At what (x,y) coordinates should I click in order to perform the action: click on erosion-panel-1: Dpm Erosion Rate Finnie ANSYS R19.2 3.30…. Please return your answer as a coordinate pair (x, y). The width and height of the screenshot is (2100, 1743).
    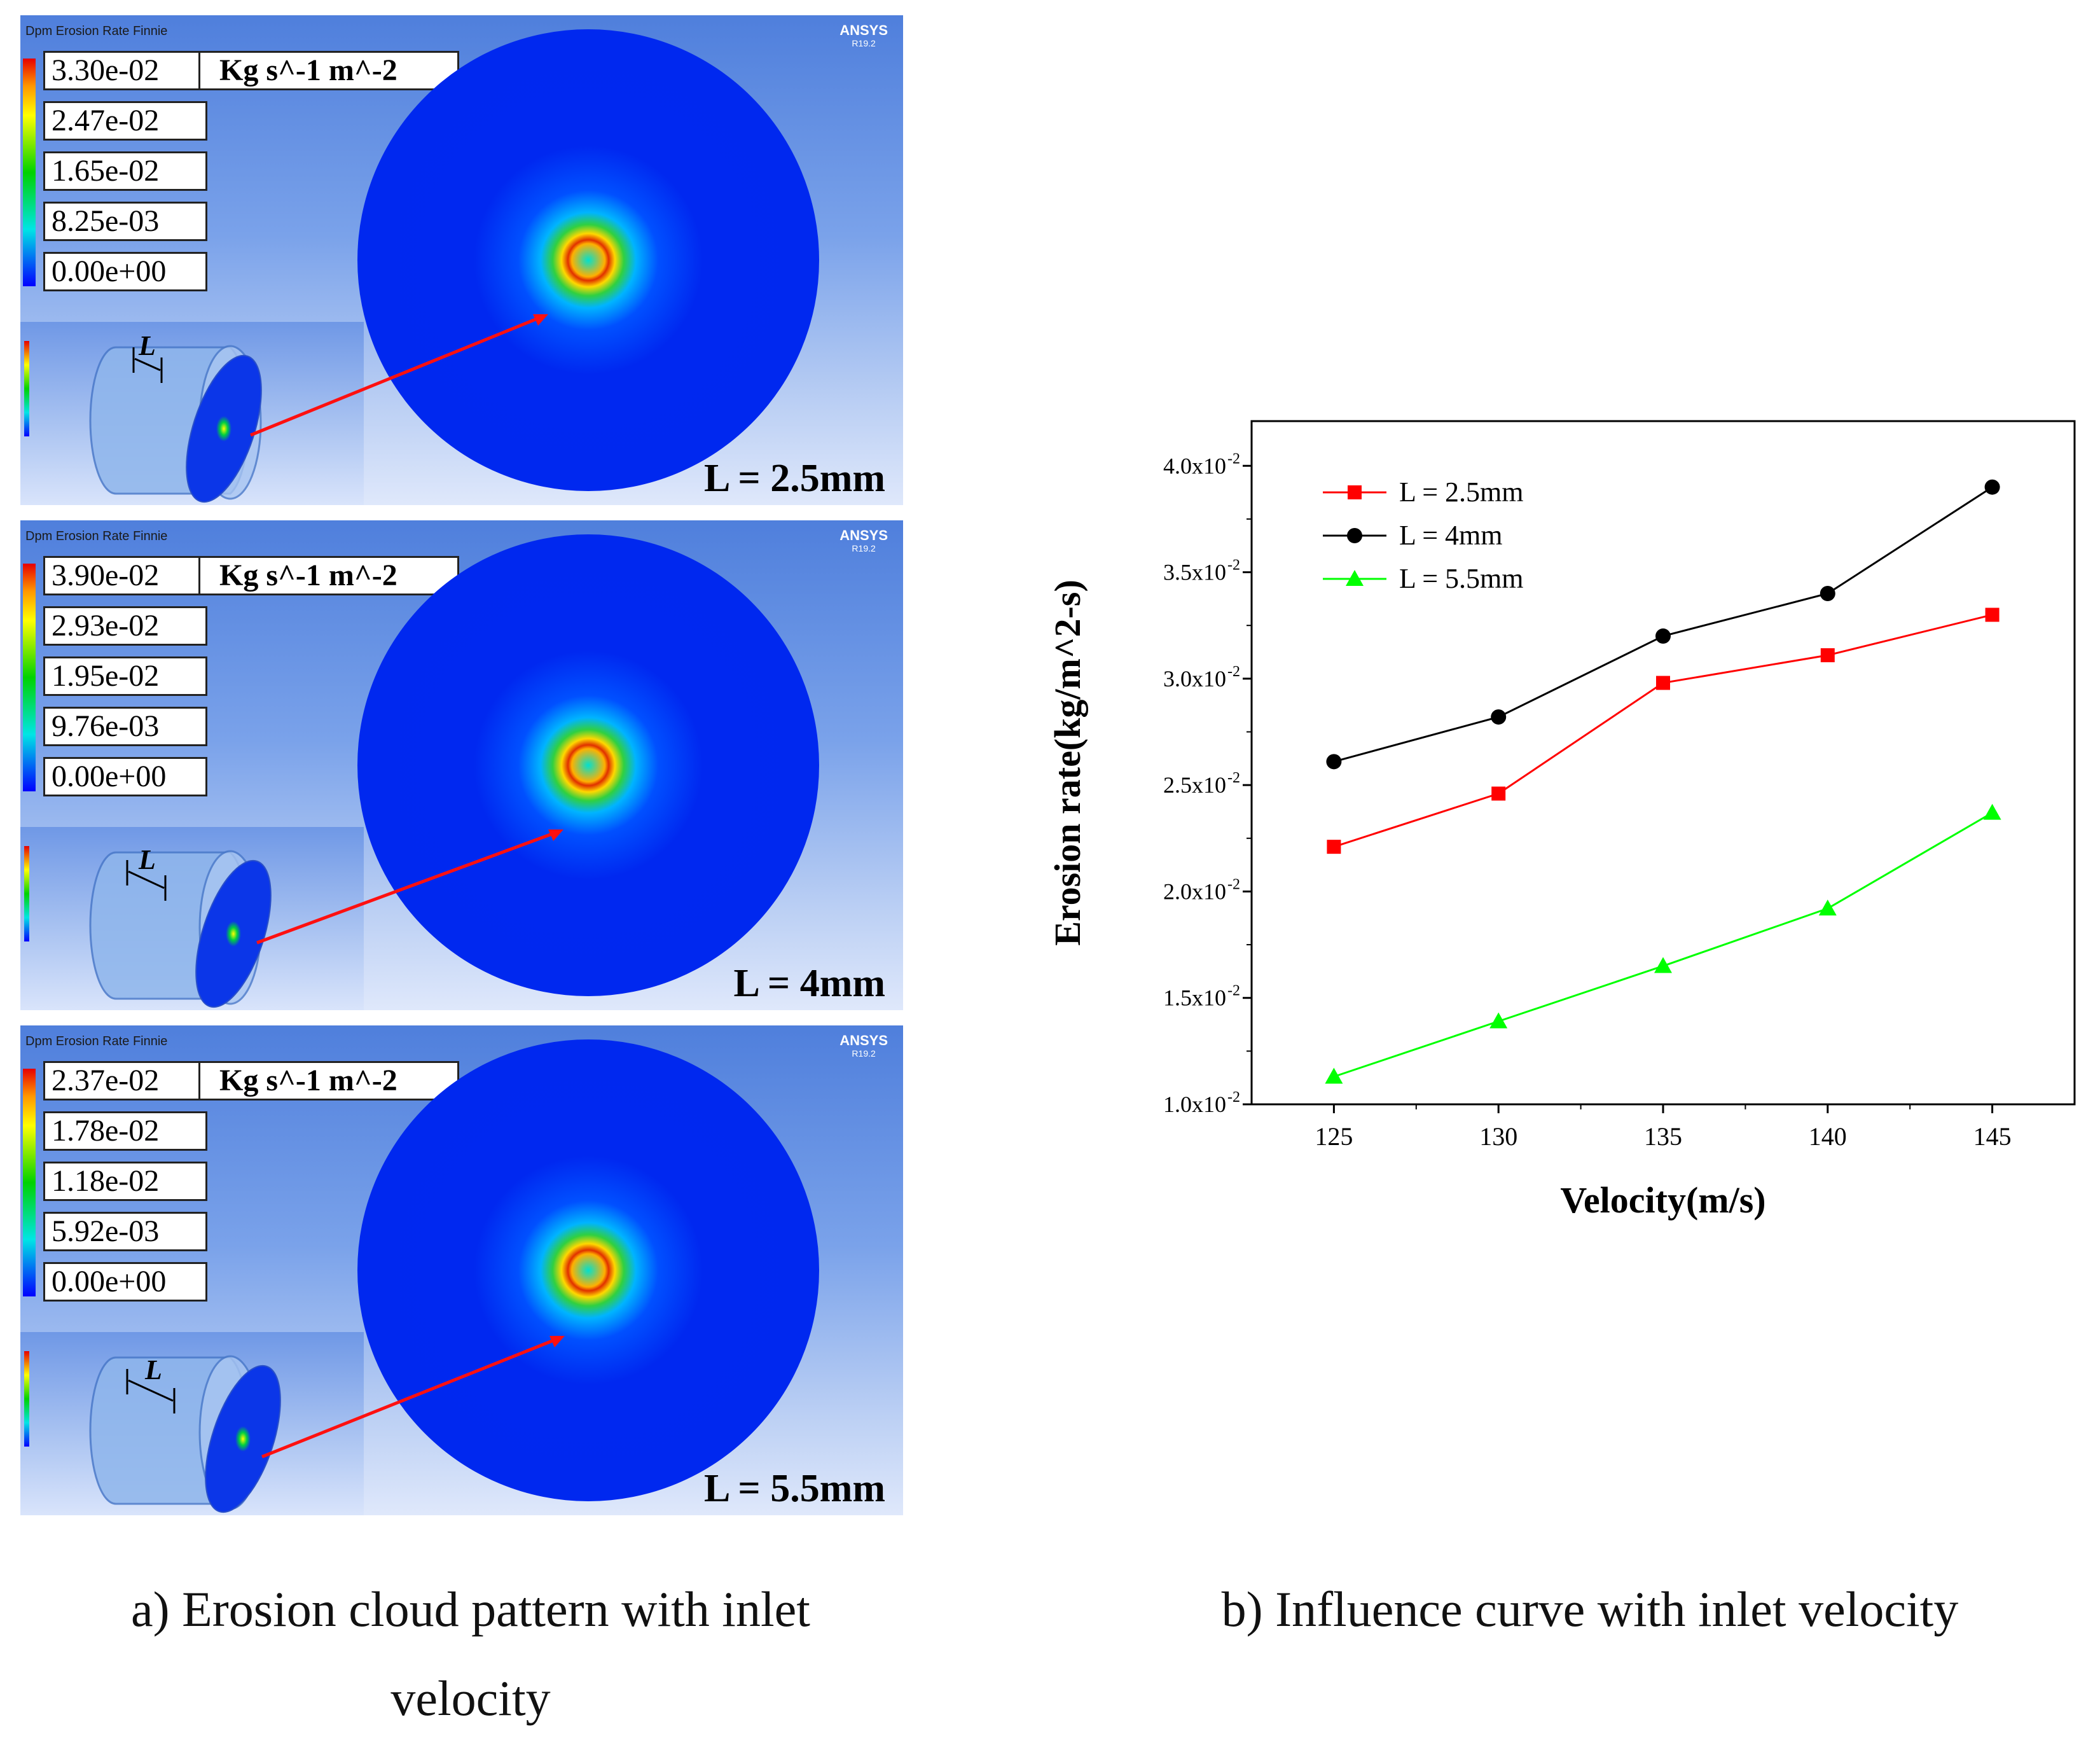
    Looking at the image, I should click on (461, 260).